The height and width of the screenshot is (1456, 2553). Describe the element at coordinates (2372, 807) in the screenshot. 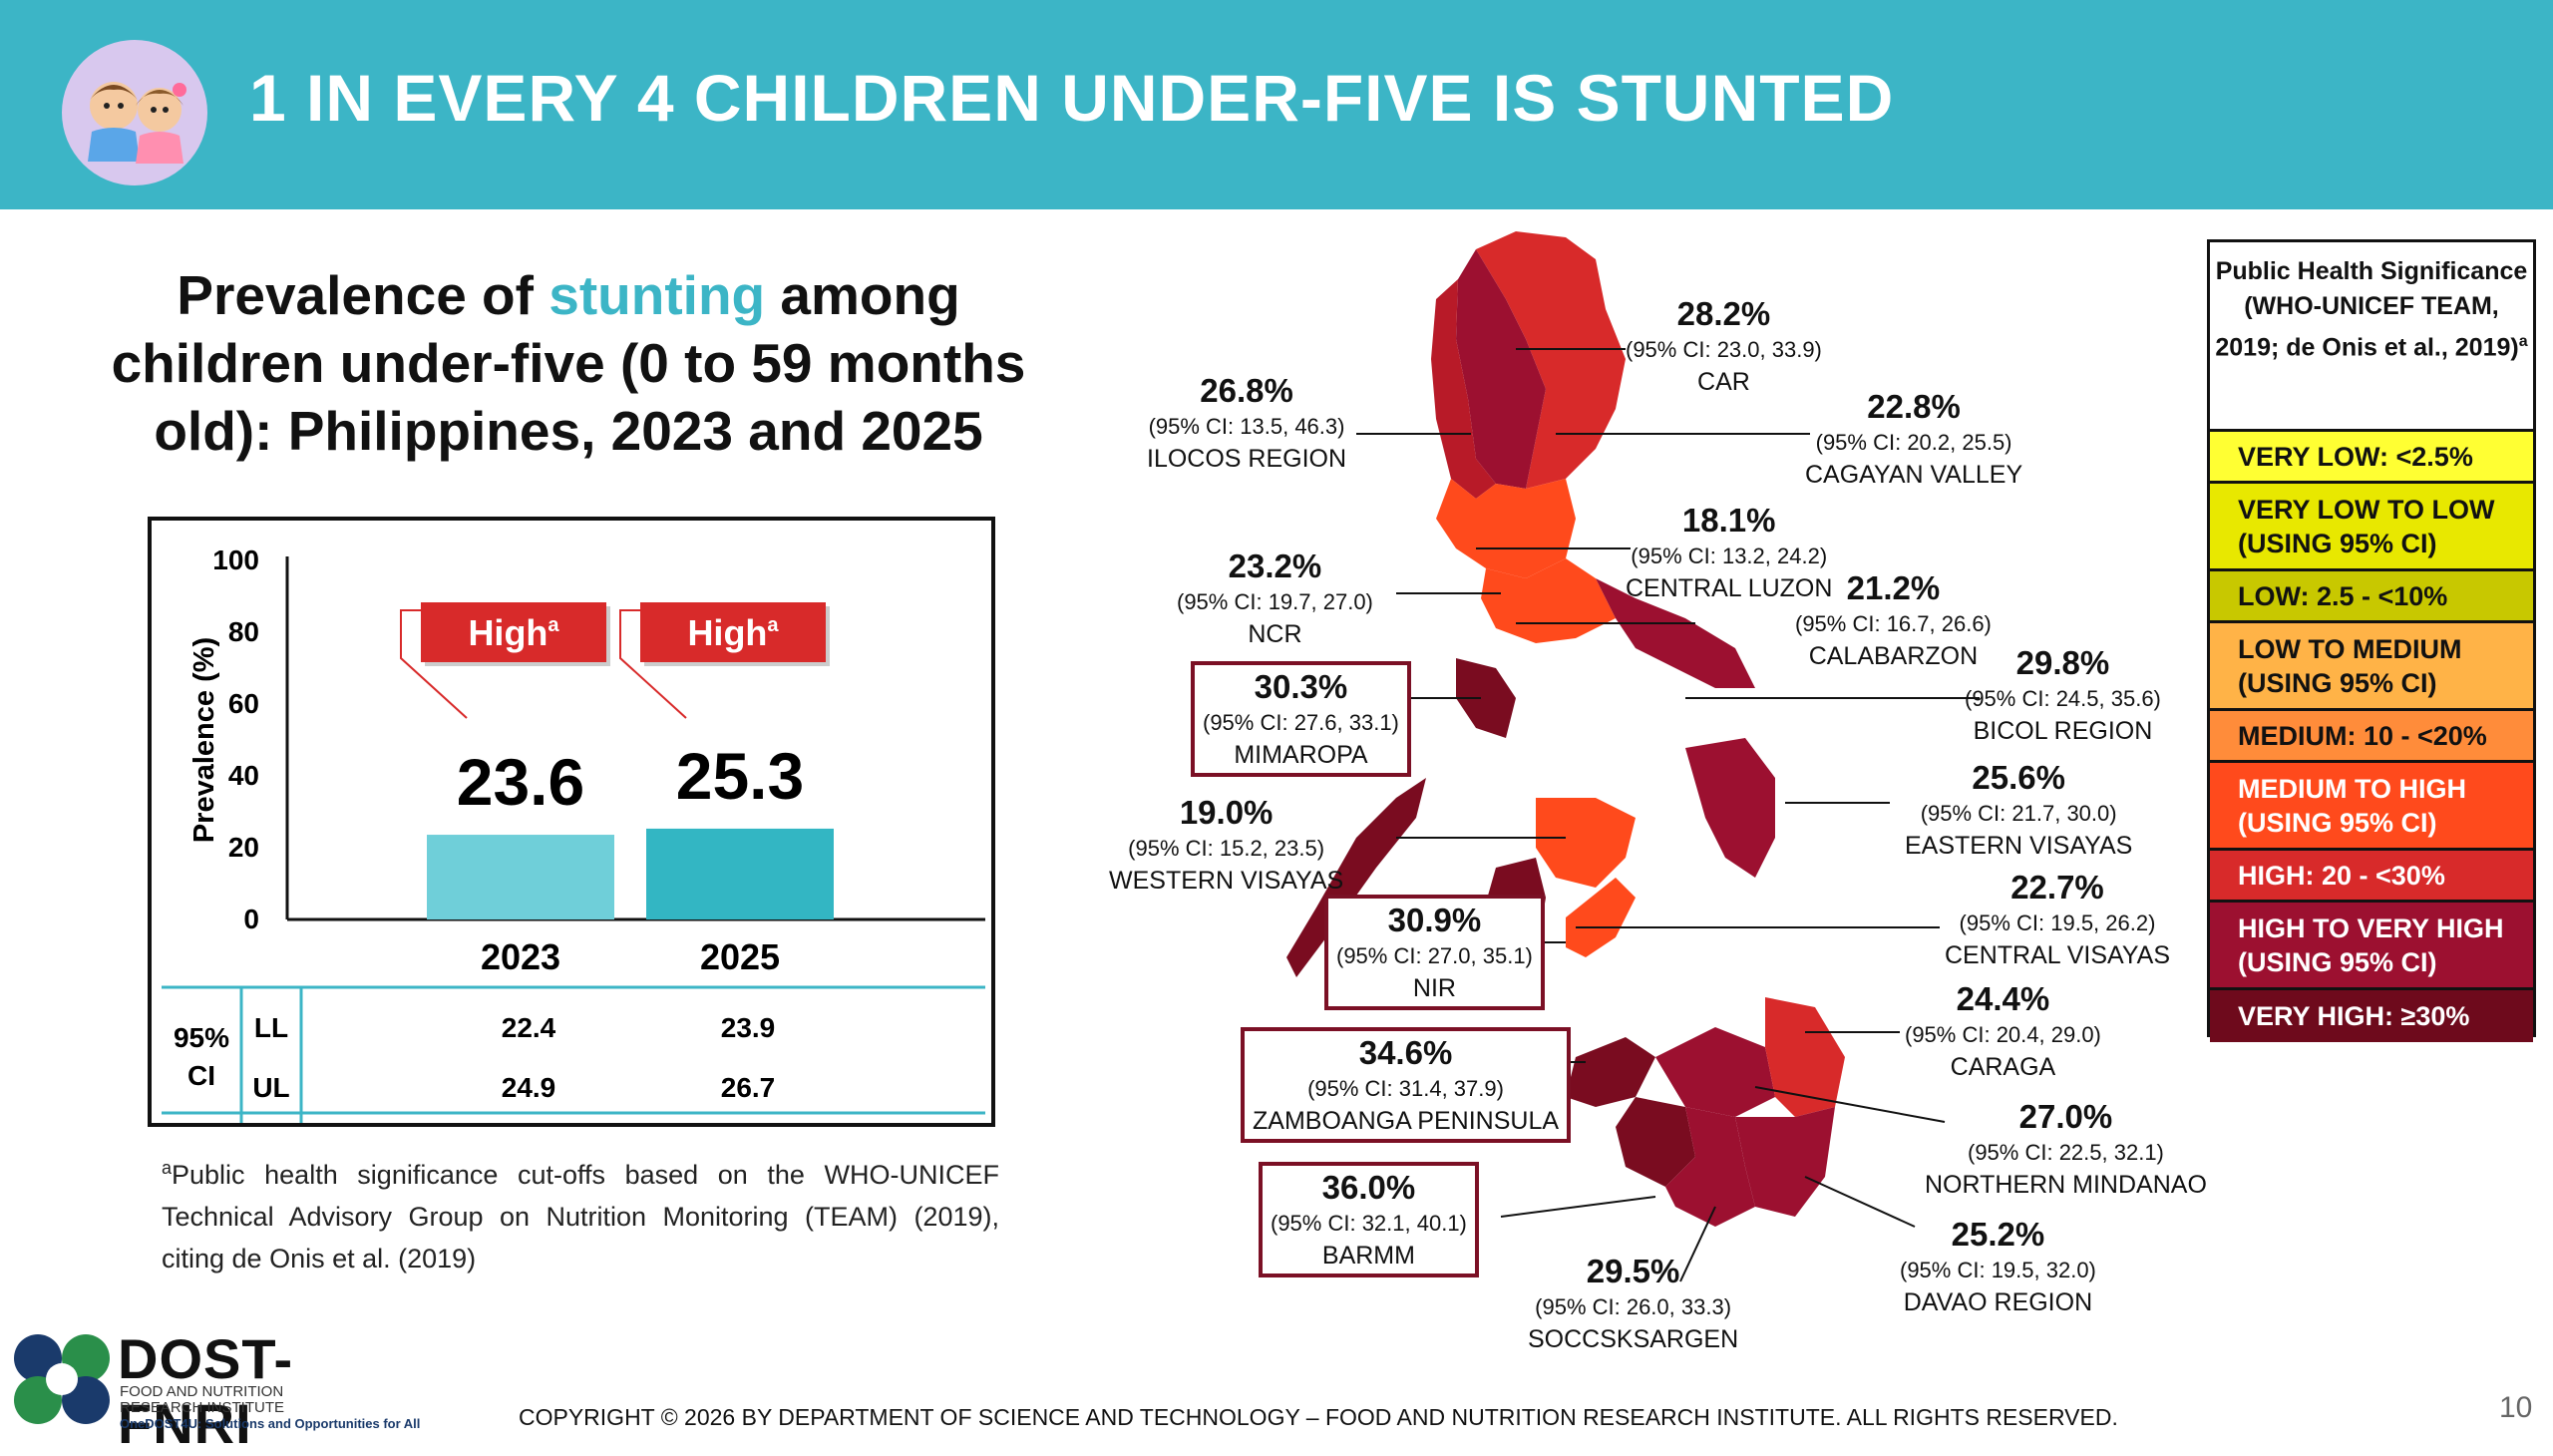

I see `legend-item: MEDIUM TO HIGH (USING 95% CI)` at that location.